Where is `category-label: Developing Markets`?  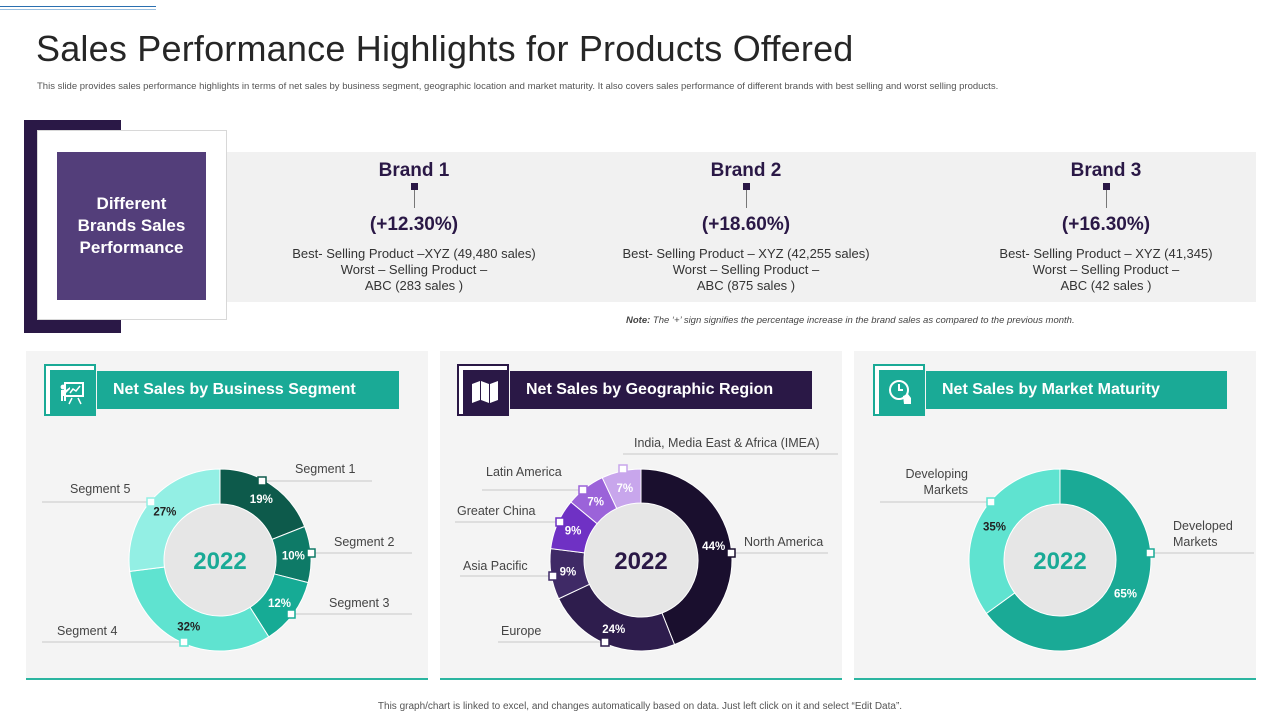
category-label: Developing Markets is located at coordinates (936, 482).